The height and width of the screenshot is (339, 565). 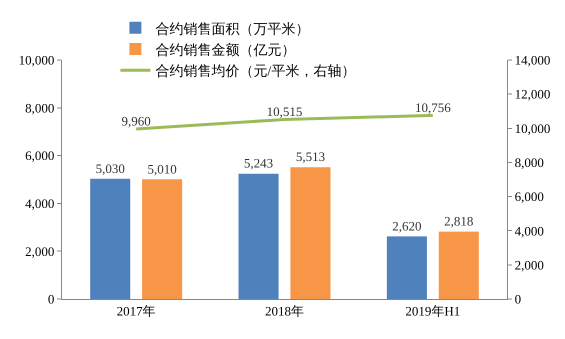 I want to click on x-tick-label: 2018年, so click(x=284, y=311).